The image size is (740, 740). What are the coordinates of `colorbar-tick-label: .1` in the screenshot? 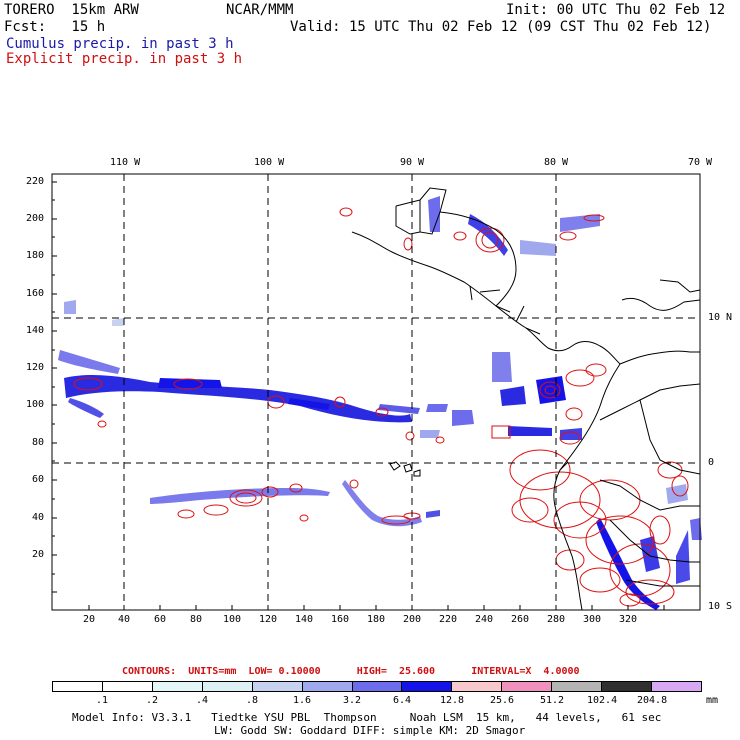 It's located at (102, 700).